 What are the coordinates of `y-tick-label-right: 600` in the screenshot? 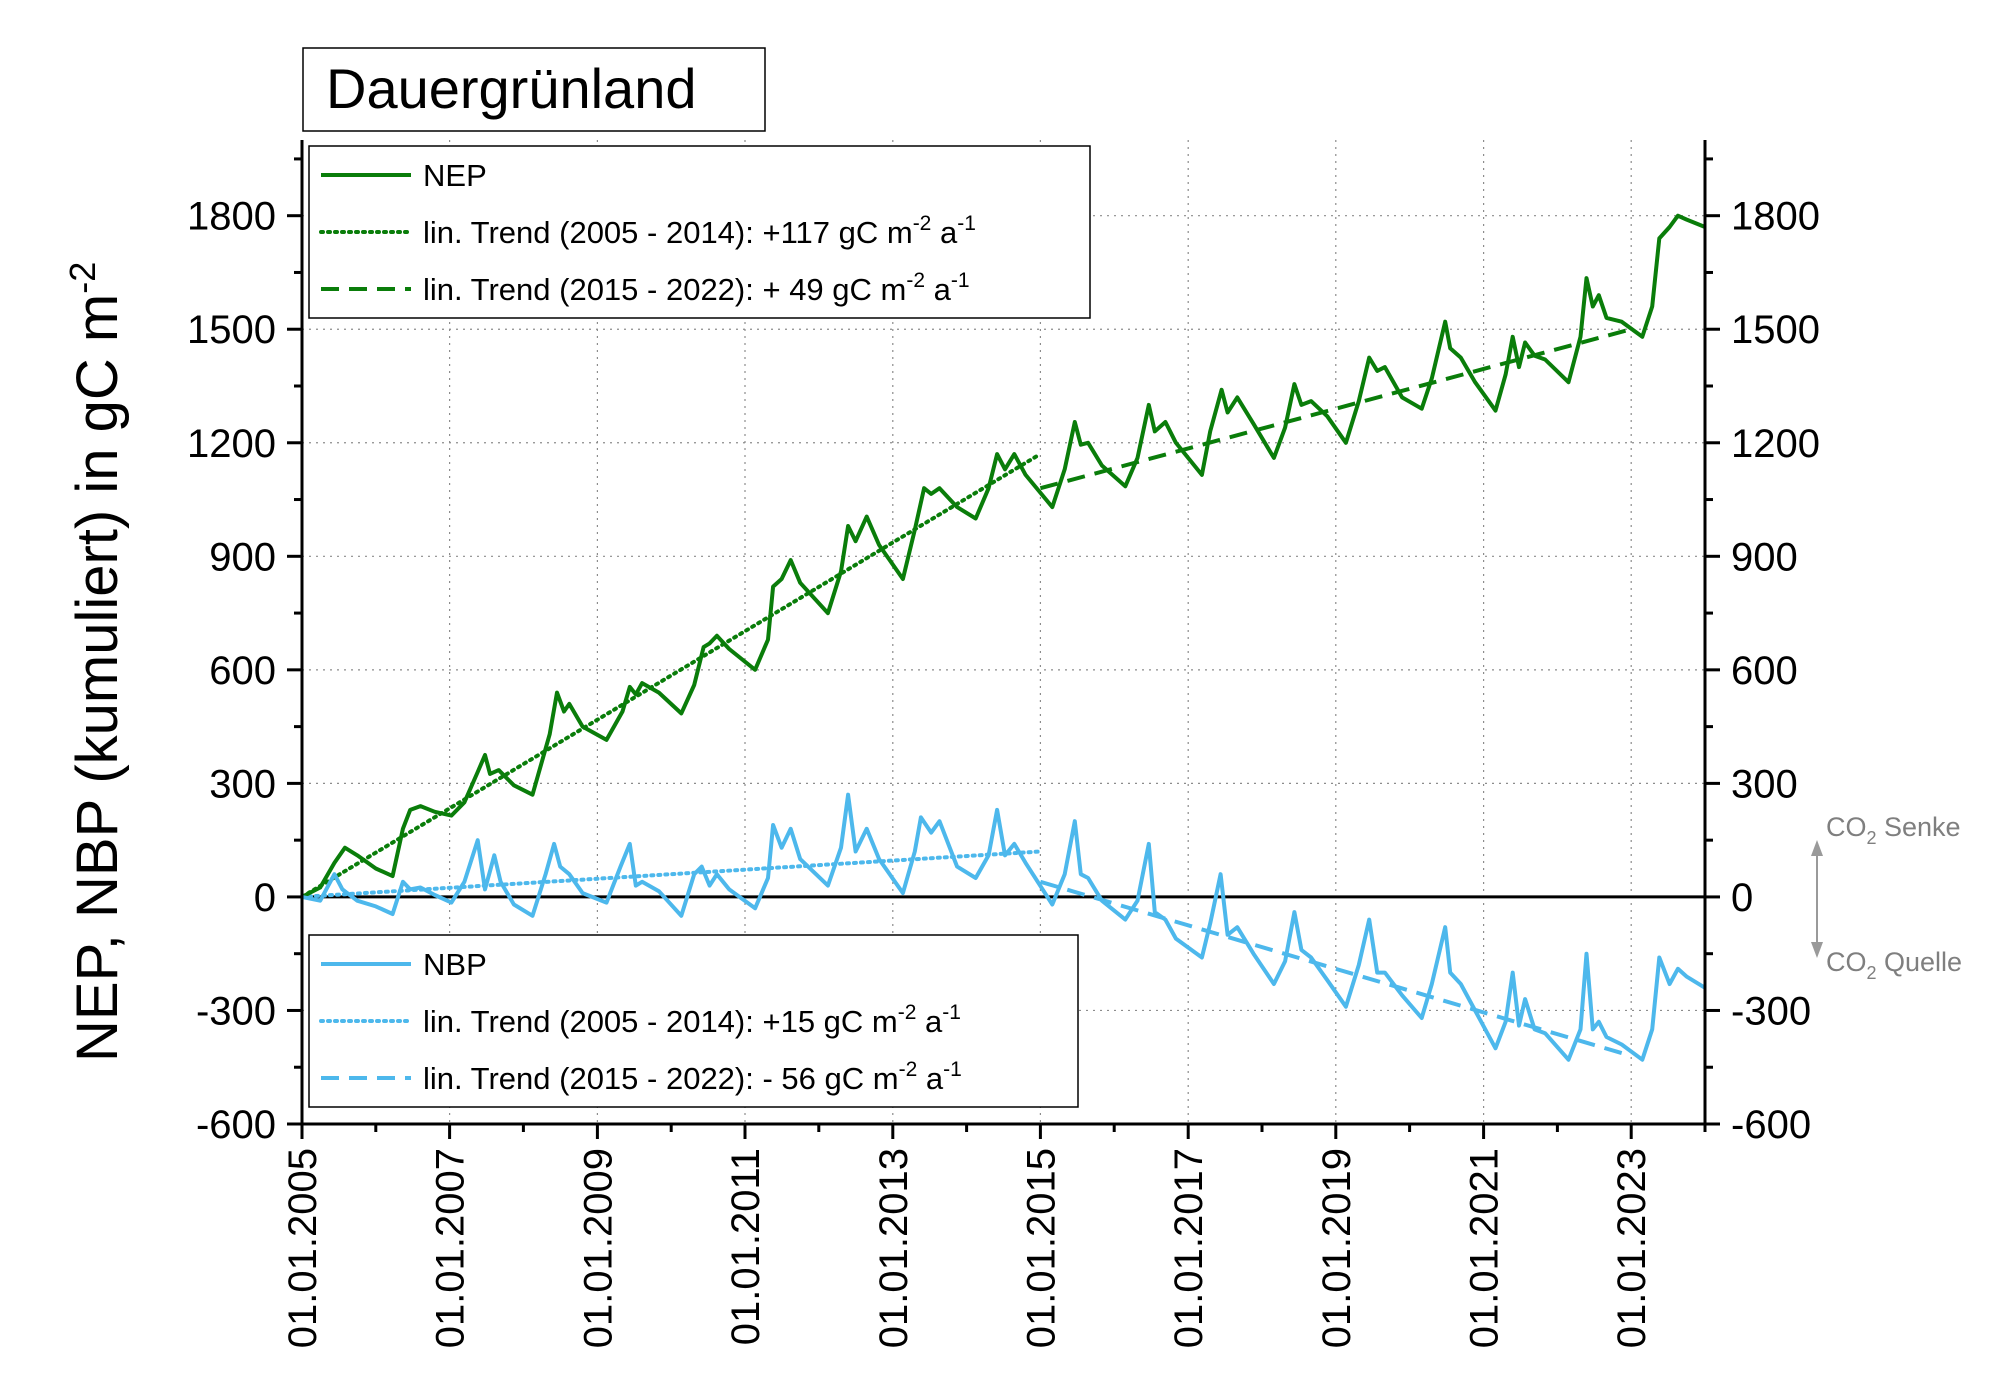 It's located at (1764, 671).